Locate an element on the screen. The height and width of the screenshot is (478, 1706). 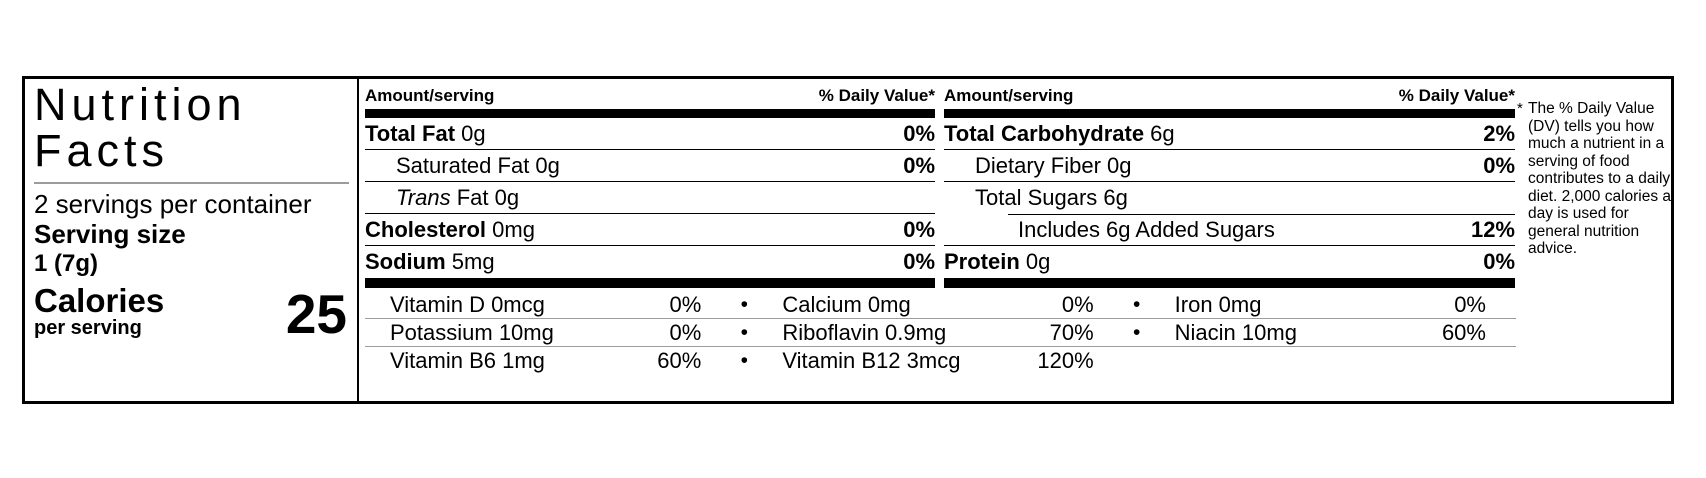
daily-value-percent: 12% is located at coordinates (1492, 229).